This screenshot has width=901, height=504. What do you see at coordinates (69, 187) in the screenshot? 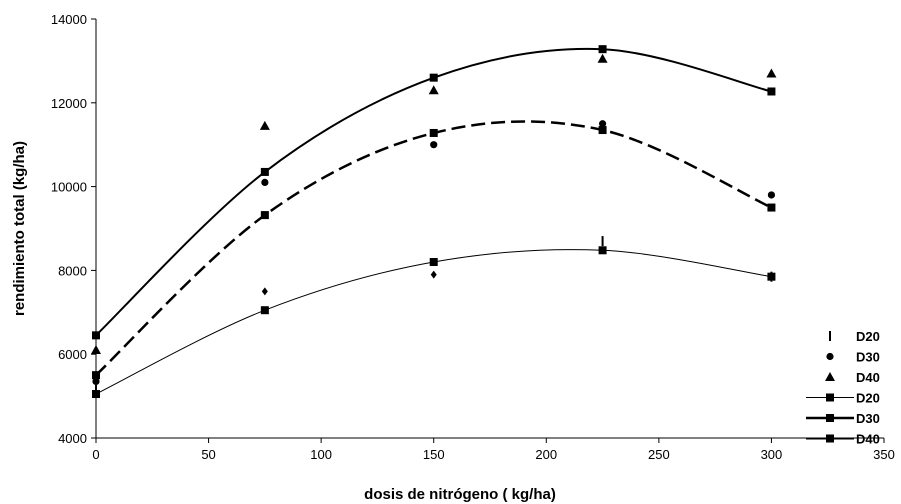
I see `y-tick-label: 10000` at bounding box center [69, 187].